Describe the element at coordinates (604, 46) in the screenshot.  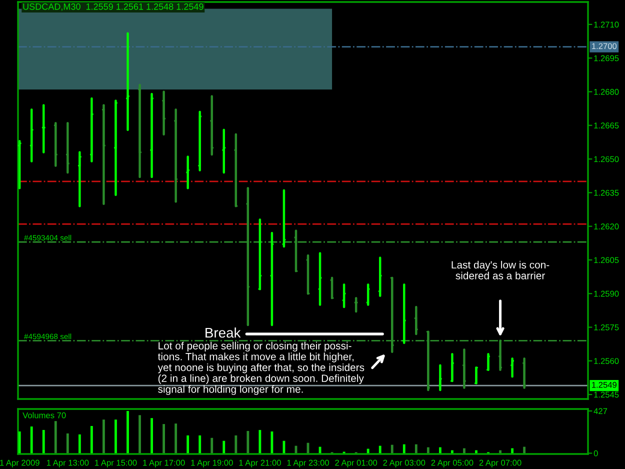
I see `ref-line-label: 1.2700` at that location.